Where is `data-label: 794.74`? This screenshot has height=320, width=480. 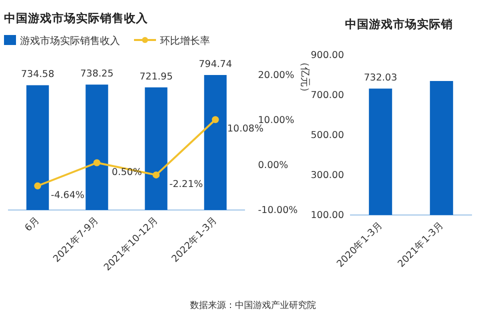
data-label: 794.74 is located at coordinates (215, 64).